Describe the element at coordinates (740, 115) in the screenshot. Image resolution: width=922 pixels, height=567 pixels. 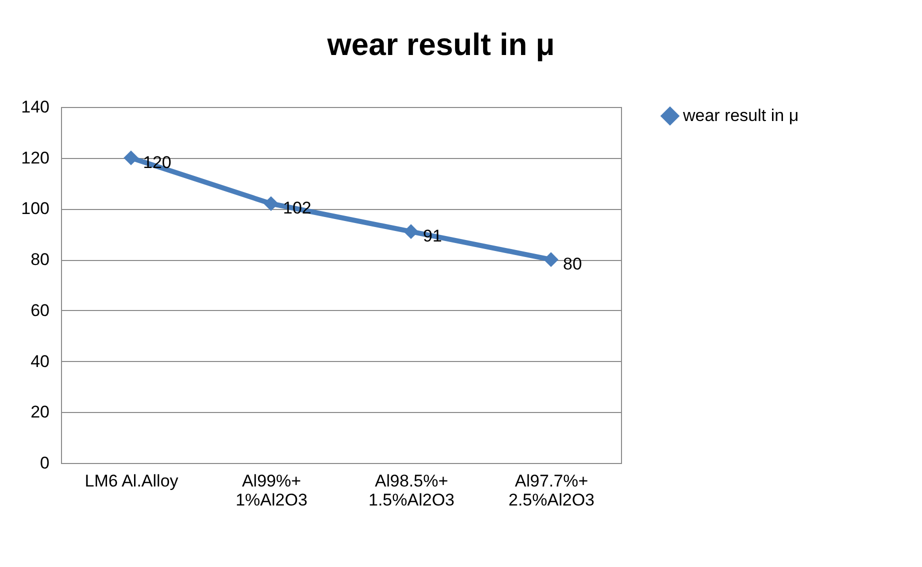
I see `legend-label: wear result in μ` at that location.